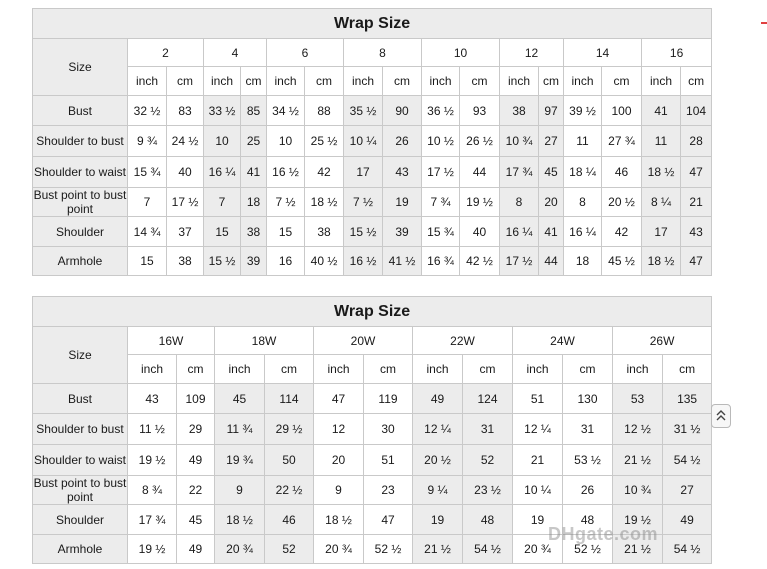 This screenshot has height=569, width=767. Describe the element at coordinates (531, 52) in the screenshot. I see `size-header-cell: 12` at that location.